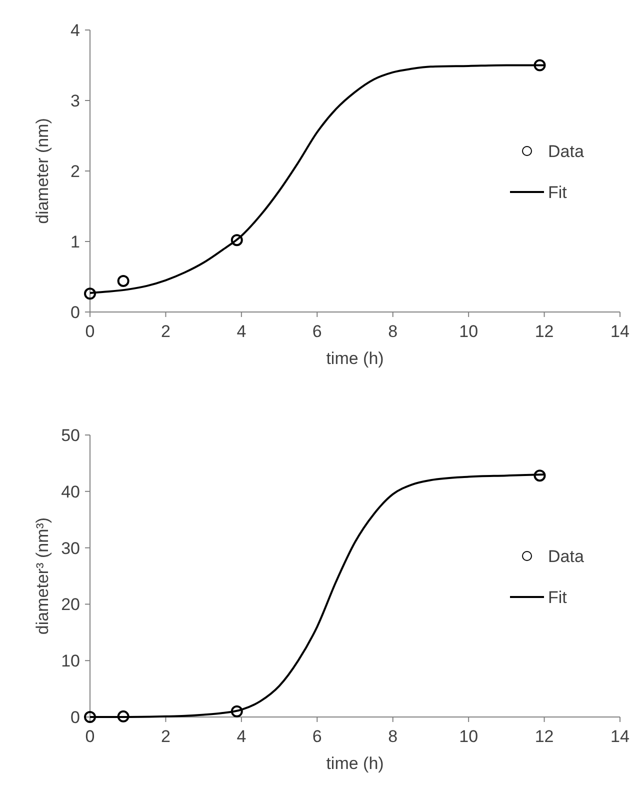 This screenshot has height=789, width=637. What do you see at coordinates (70, 435) in the screenshot?
I see `y-tick-label: 50` at bounding box center [70, 435].